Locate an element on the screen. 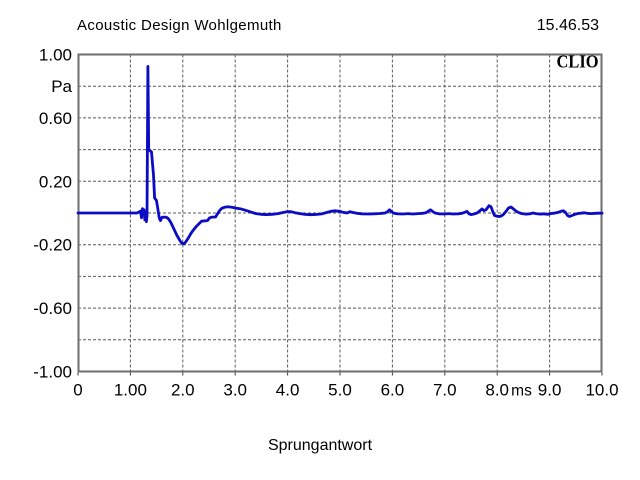  svg-text: 0.60 is located at coordinates (55, 118).